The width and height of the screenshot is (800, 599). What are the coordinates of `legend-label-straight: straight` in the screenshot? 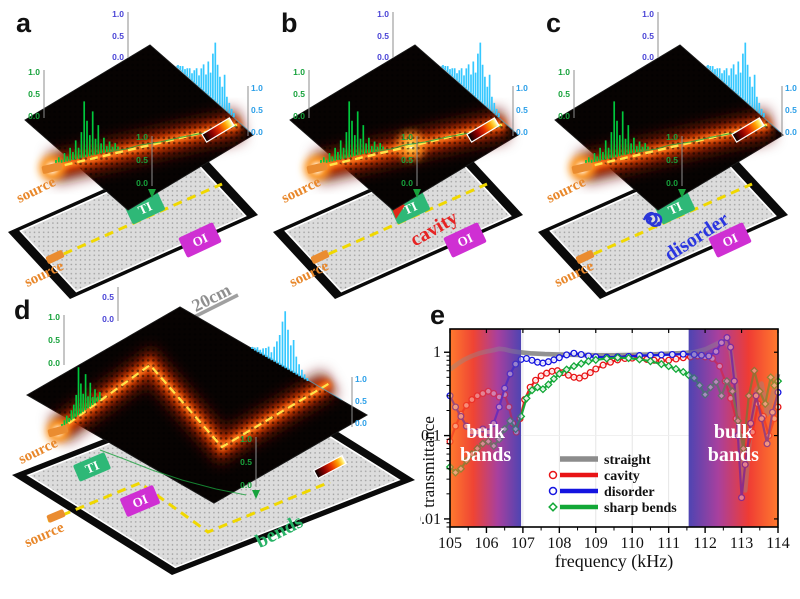 It's located at (627, 460).